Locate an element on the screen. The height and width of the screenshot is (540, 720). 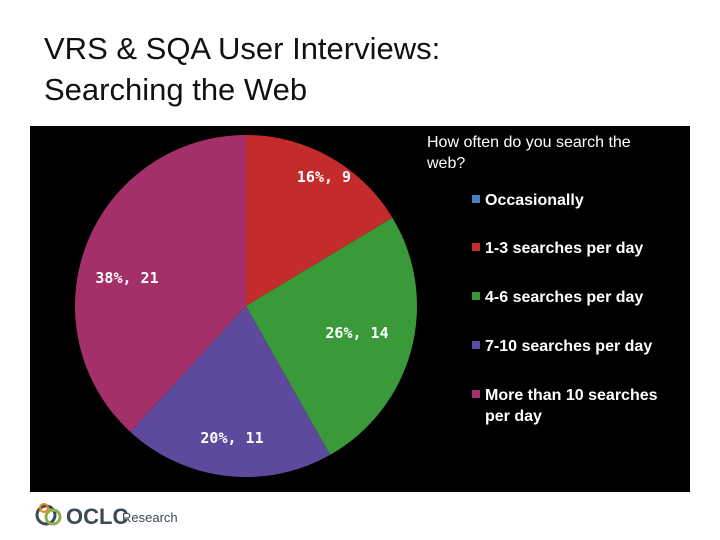
data-label-3: 26%, 14 is located at coordinates (356, 333).